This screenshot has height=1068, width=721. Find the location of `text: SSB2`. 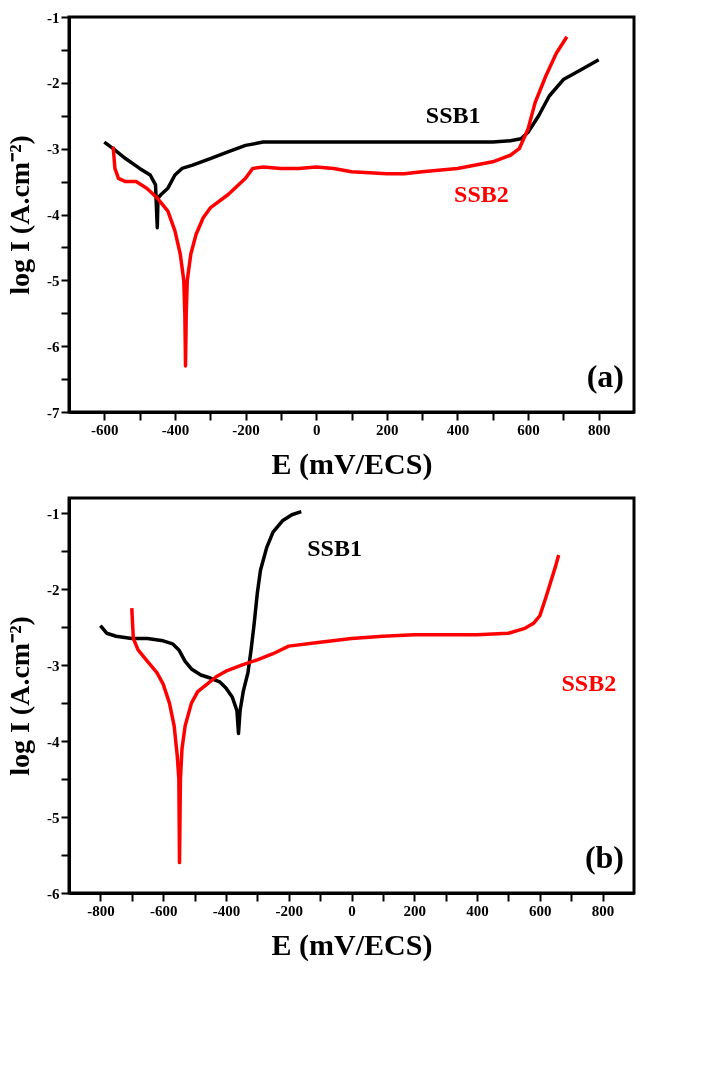

text: SSB2 is located at coordinates (589, 682).